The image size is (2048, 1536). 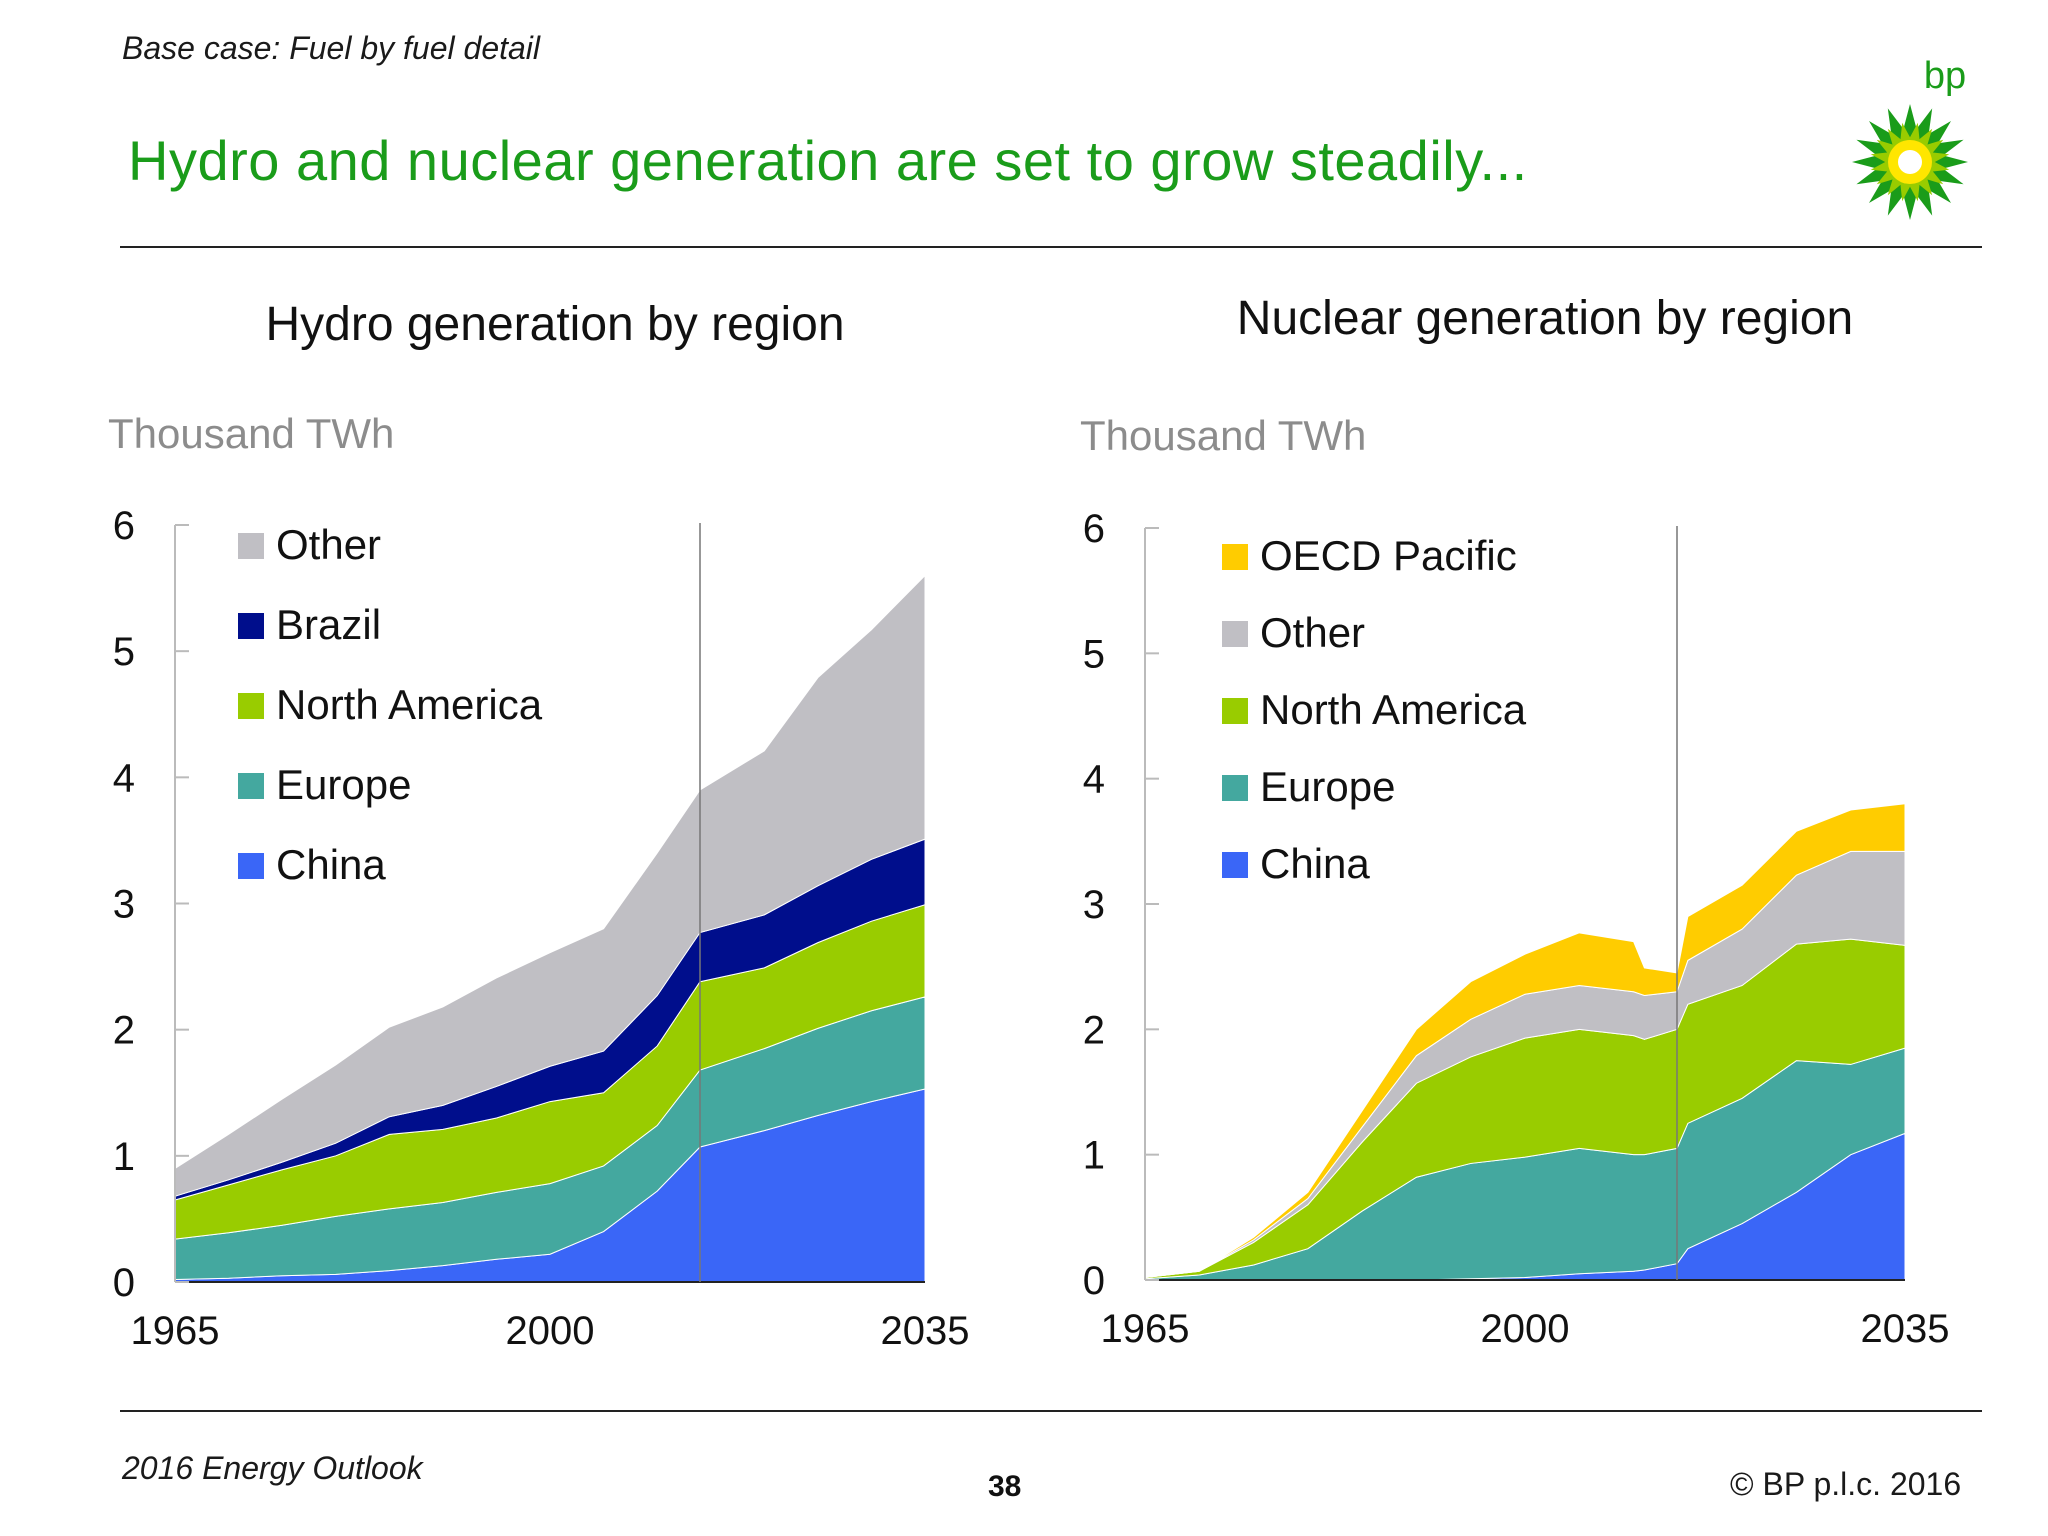 What do you see at coordinates (1051, 247) in the screenshot?
I see `top-divider` at bounding box center [1051, 247].